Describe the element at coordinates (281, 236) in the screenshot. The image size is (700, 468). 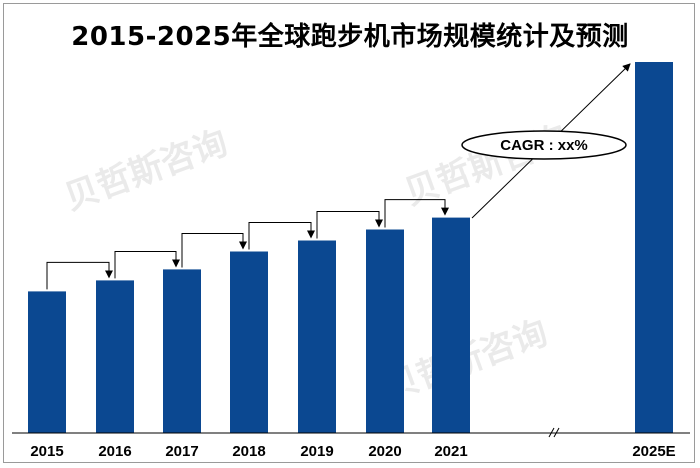
I see `connector-2018-2019` at that location.